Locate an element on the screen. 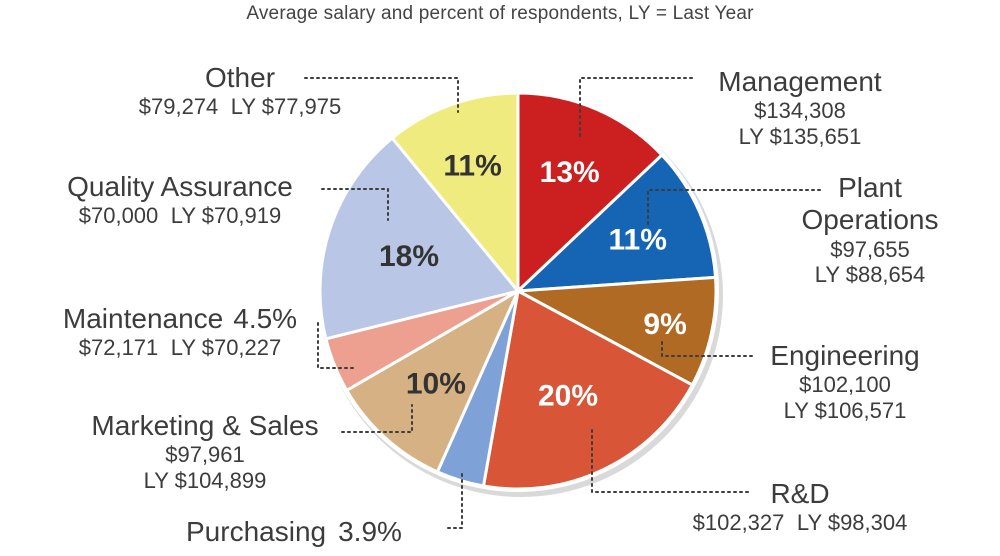 This screenshot has height=556, width=1000. label-marketing-ly: LY $104,899 is located at coordinates (205, 480).